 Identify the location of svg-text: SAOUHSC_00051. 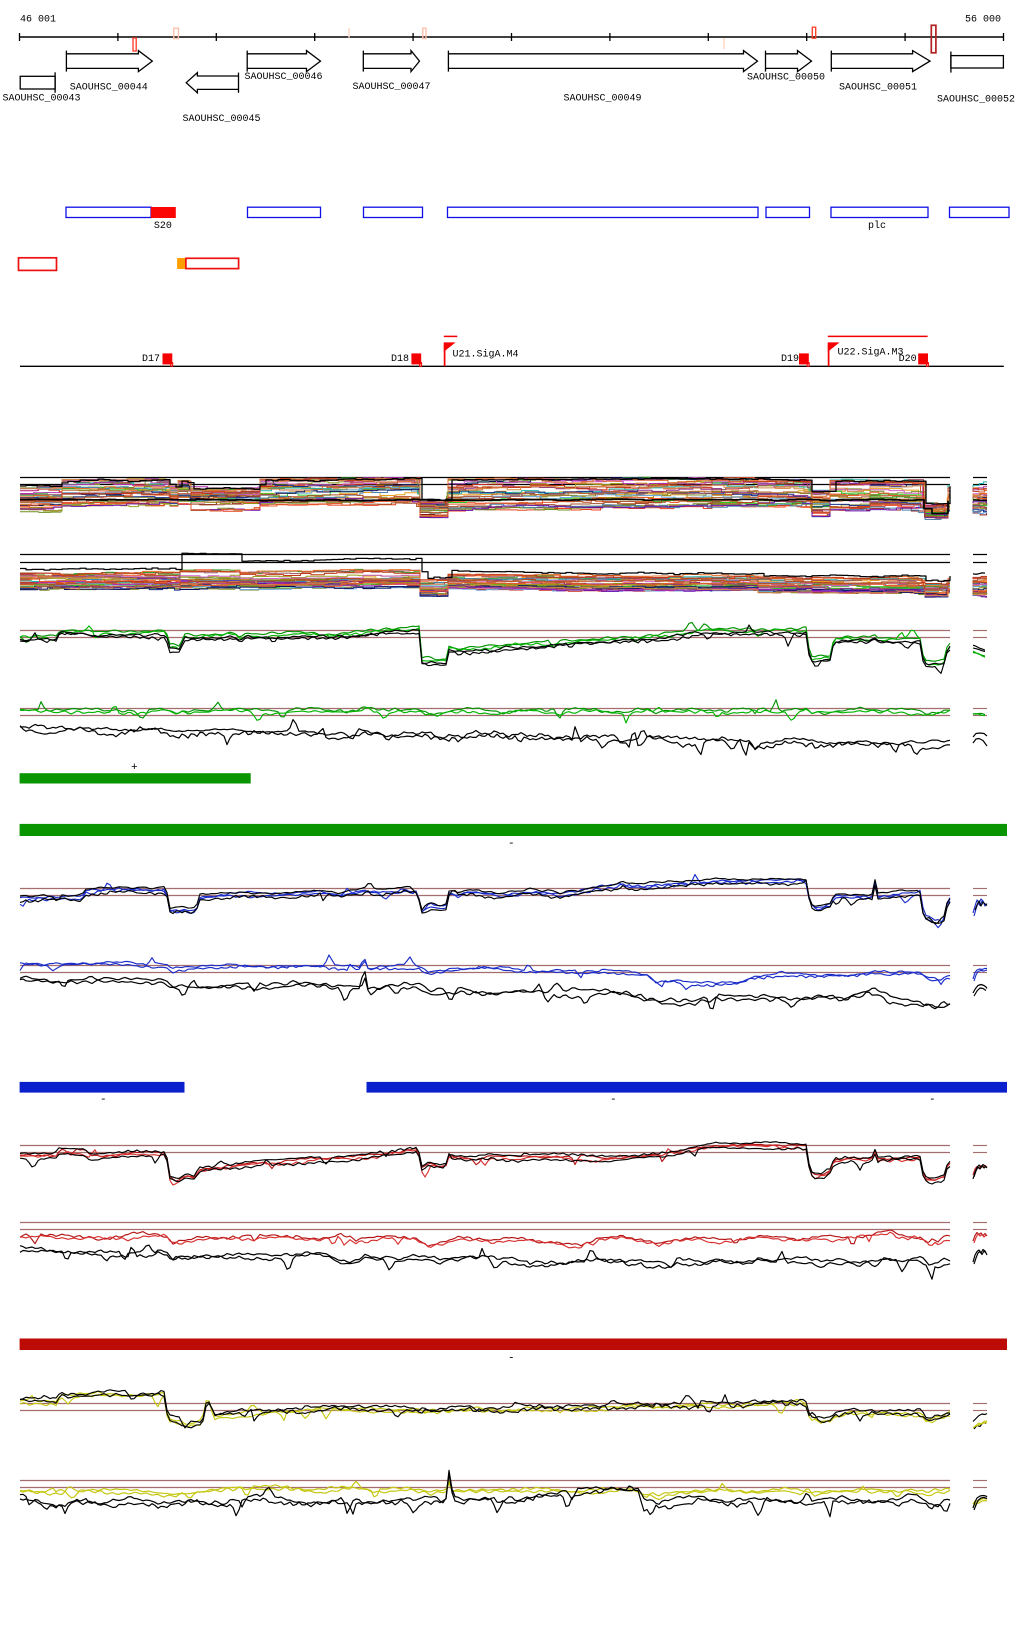
(878, 88).